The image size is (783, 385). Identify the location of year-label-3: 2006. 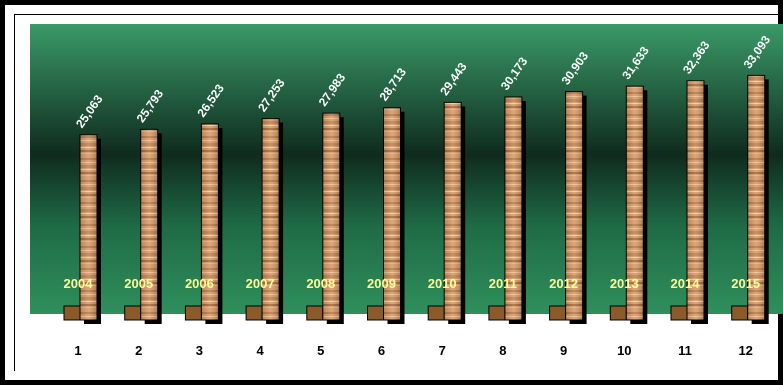
(199, 283).